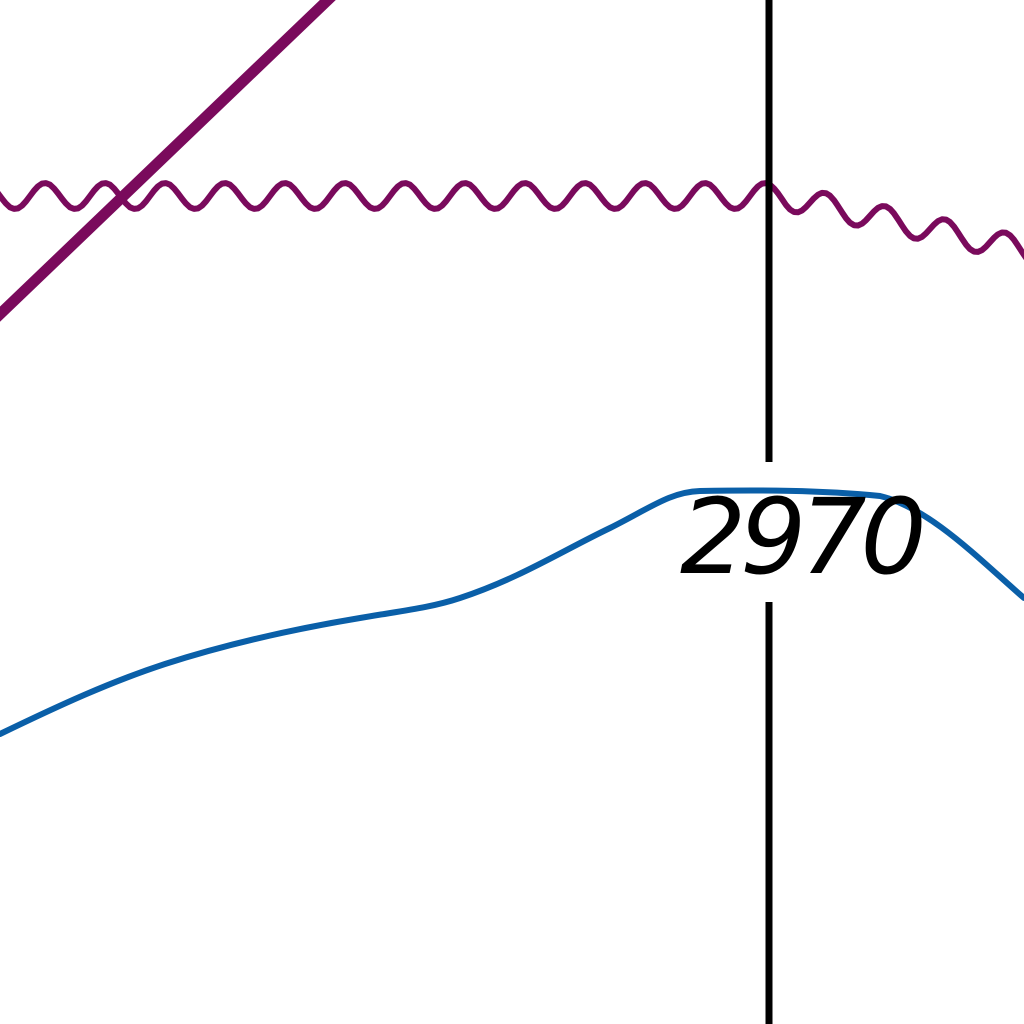 The image size is (1024, 1024). What do you see at coordinates (512, 220) in the screenshot?
I see `wavy-boundary-line` at bounding box center [512, 220].